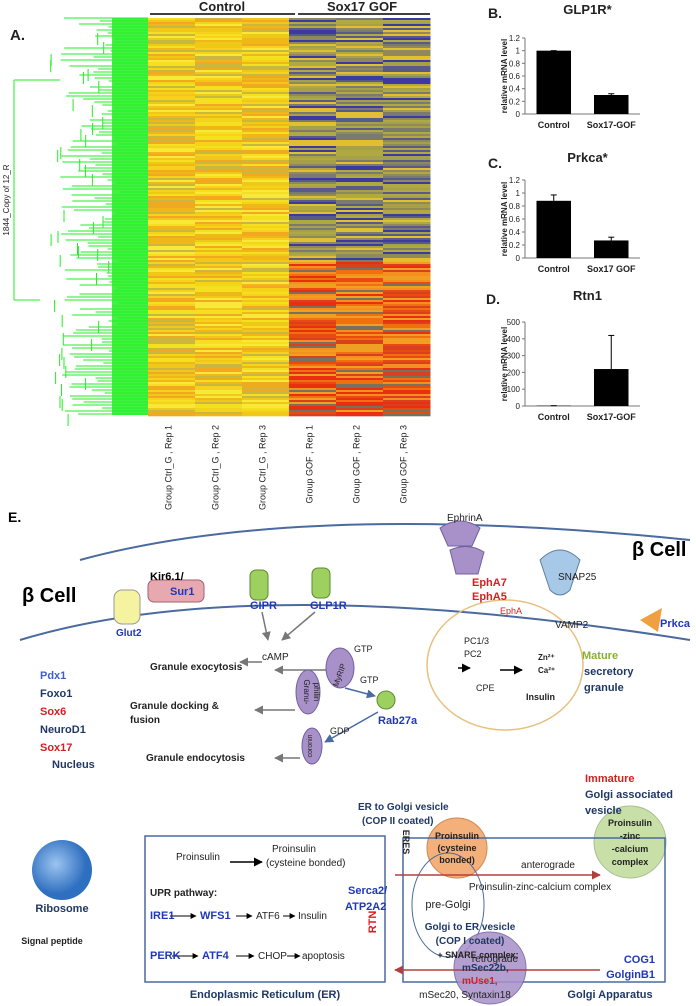  Describe the element at coordinates (587, 295) in the screenshot. I see `chart-title: Rtn1` at that location.